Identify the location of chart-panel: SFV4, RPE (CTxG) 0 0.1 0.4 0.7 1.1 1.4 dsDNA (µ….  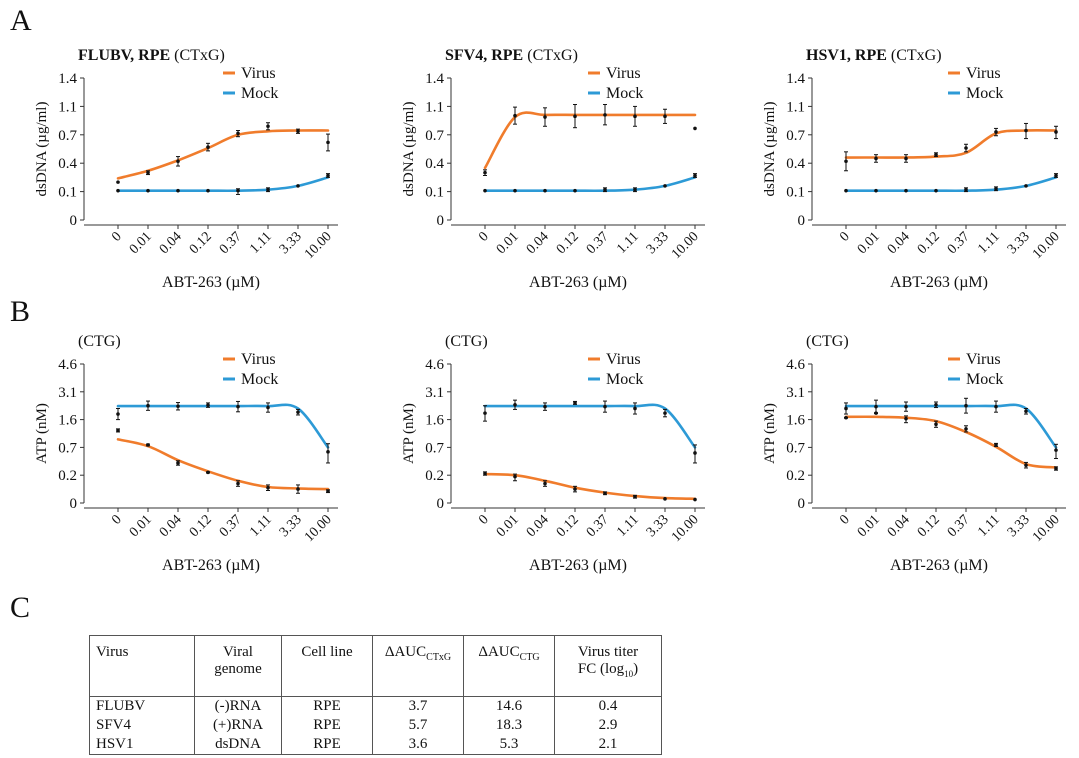
(553, 169).